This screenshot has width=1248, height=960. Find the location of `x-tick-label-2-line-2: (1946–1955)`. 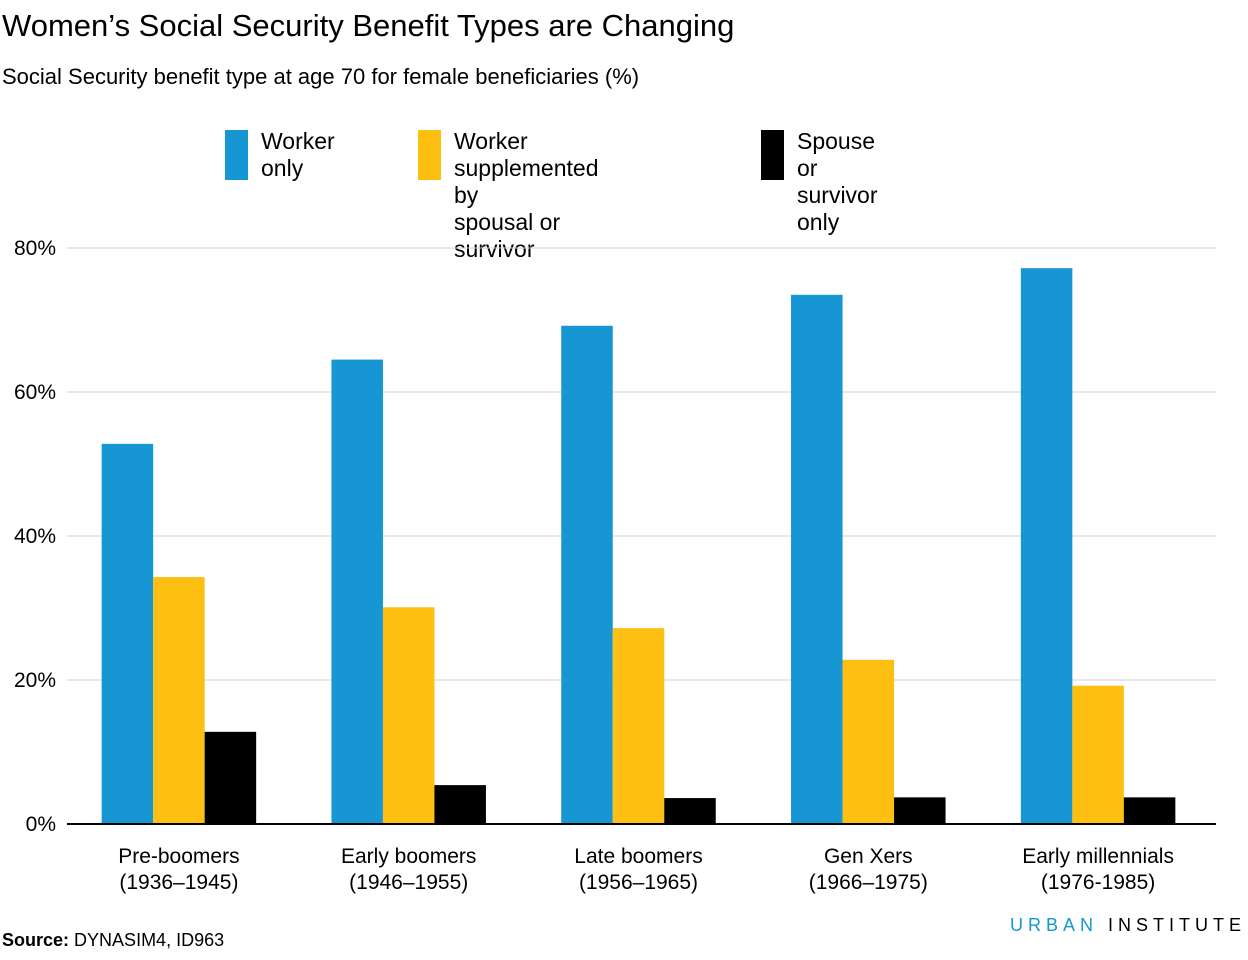

x-tick-label-2-line-2: (1946–1955) is located at coordinates (408, 882).